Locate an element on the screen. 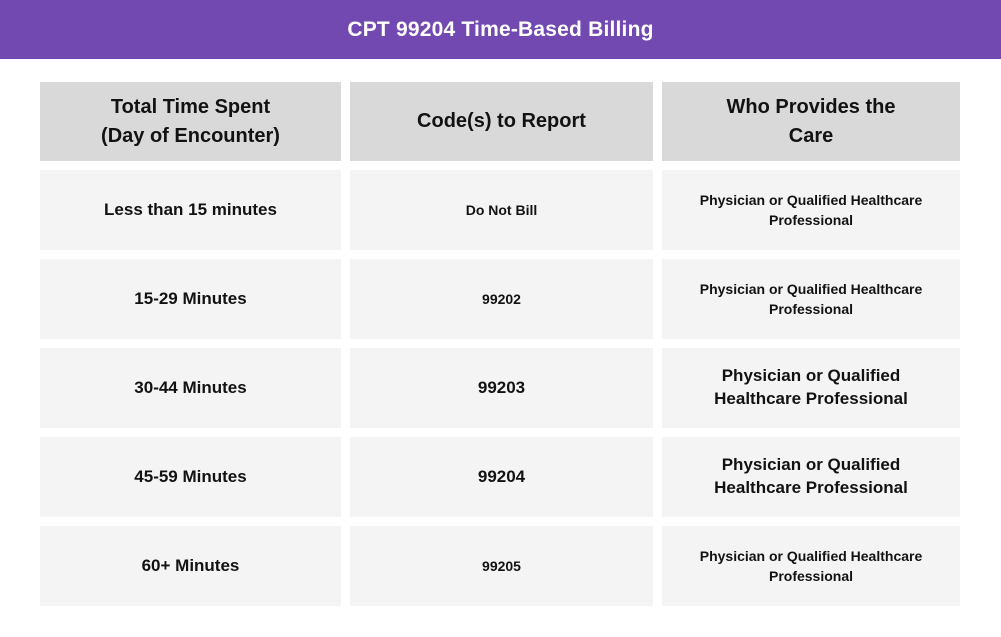  title-banner: CPT 99204 Time-Based Billing is located at coordinates (500, 29).